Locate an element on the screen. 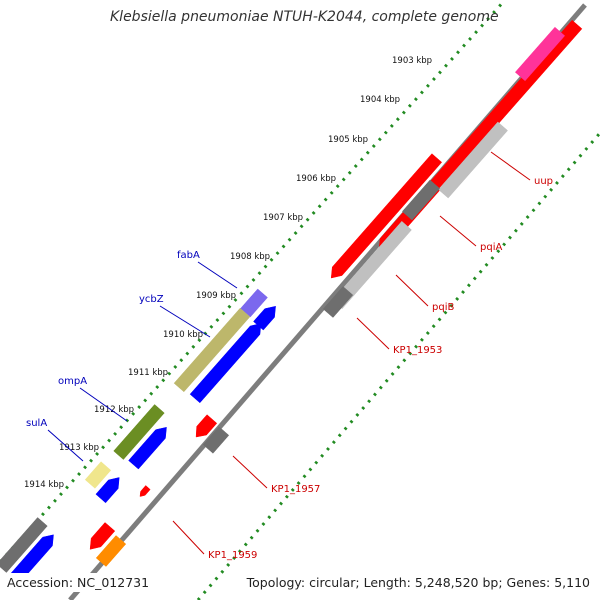  gene-label-KP1_1953: KP1_1953 is located at coordinates (417, 350).